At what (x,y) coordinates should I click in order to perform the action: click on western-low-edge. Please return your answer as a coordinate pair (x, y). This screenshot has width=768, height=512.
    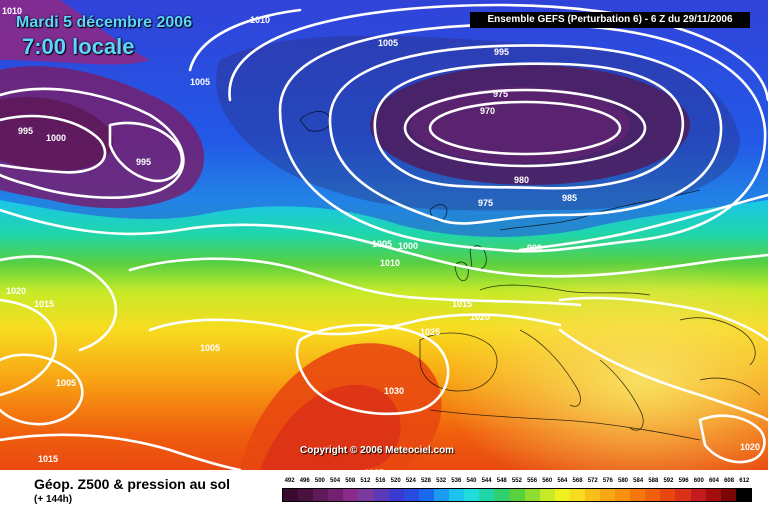
    Looking at the image, I should click on (75, 32).